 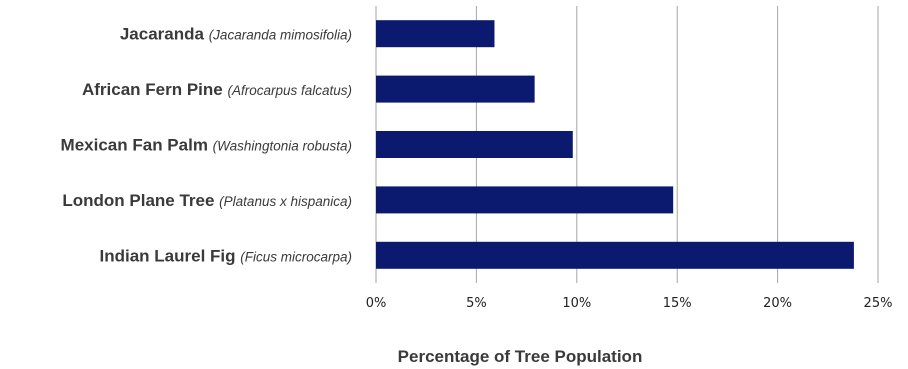 I want to click on category-label: Jacaranda (Jacaranda mimosifolia), so click(x=236, y=34).